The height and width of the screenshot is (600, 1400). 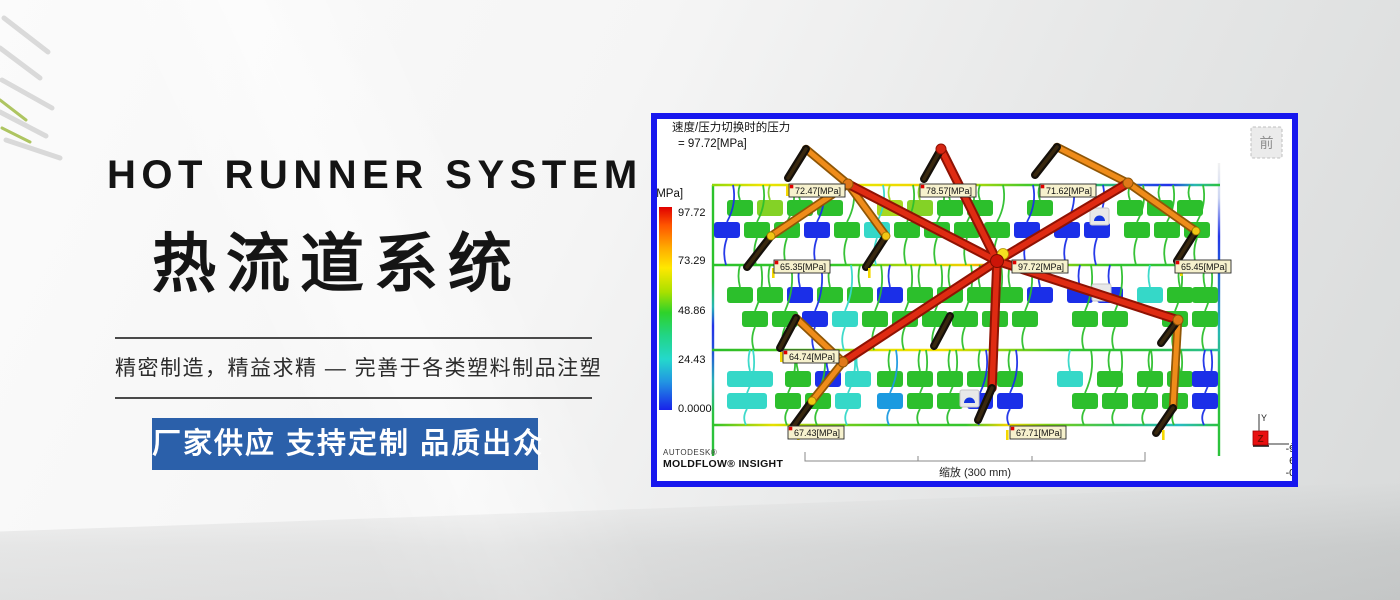 I want to click on svg-text: 67.43[MPa], so click(x=817, y=433).